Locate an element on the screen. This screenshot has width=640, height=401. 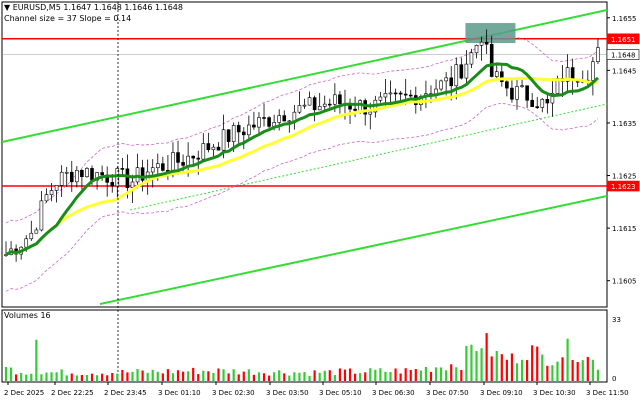
price-tick-label: 1.1625 is located at coordinates (624, 177).